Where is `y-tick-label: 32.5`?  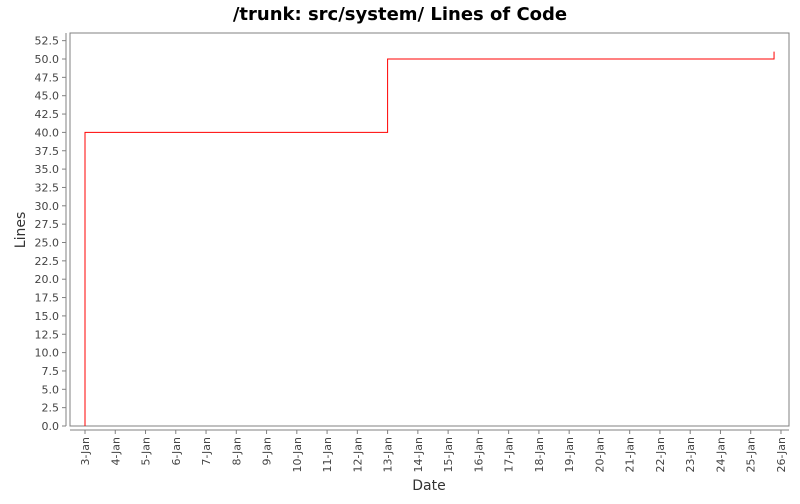 y-tick-label: 32.5 is located at coordinates (47, 187).